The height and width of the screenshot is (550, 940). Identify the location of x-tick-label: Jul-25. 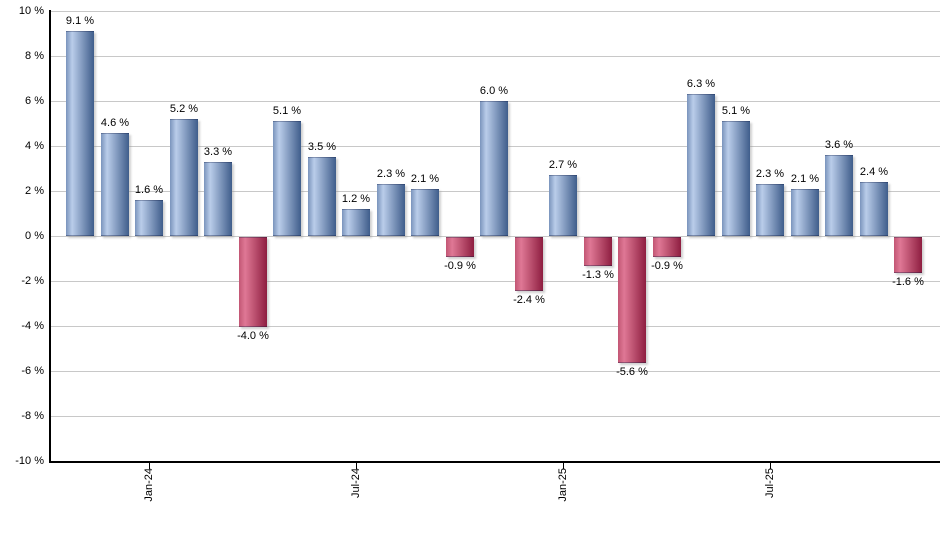
(770, 483).